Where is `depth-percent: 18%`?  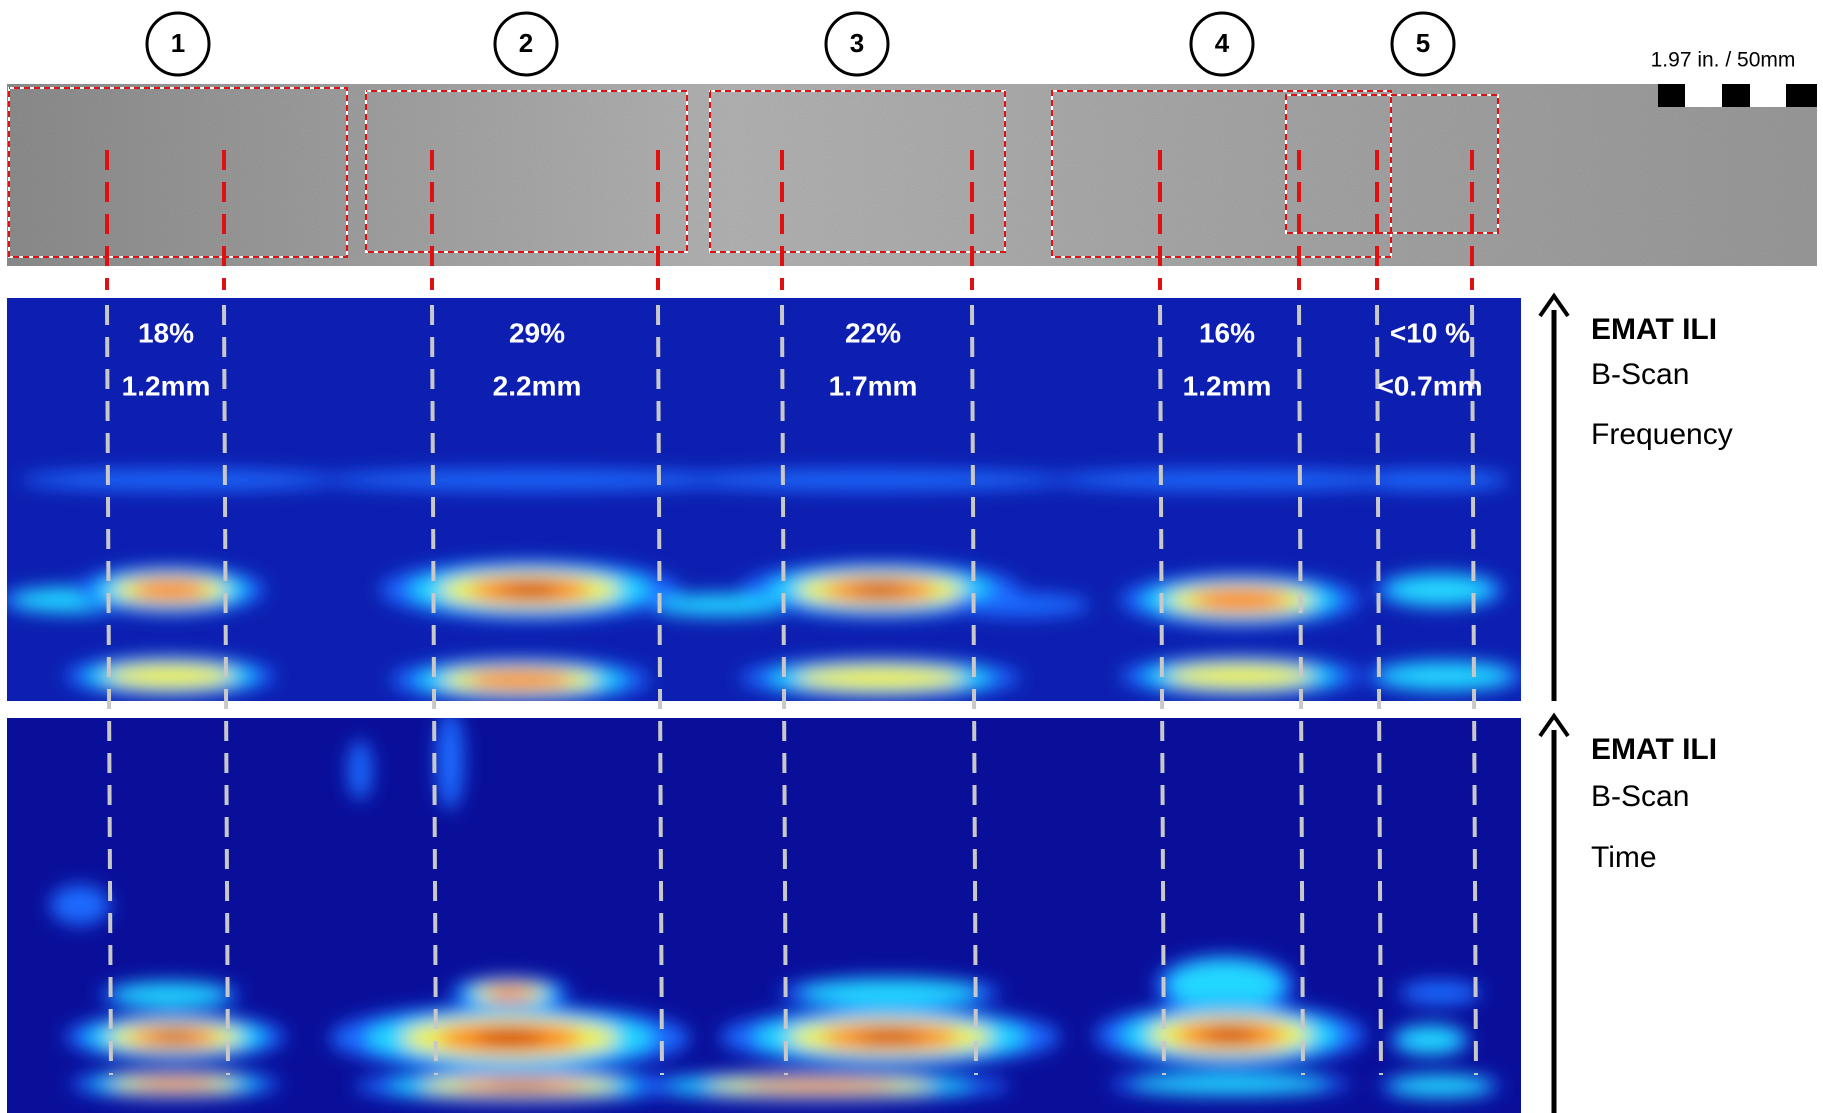 depth-percent: 18% is located at coordinates (166, 332).